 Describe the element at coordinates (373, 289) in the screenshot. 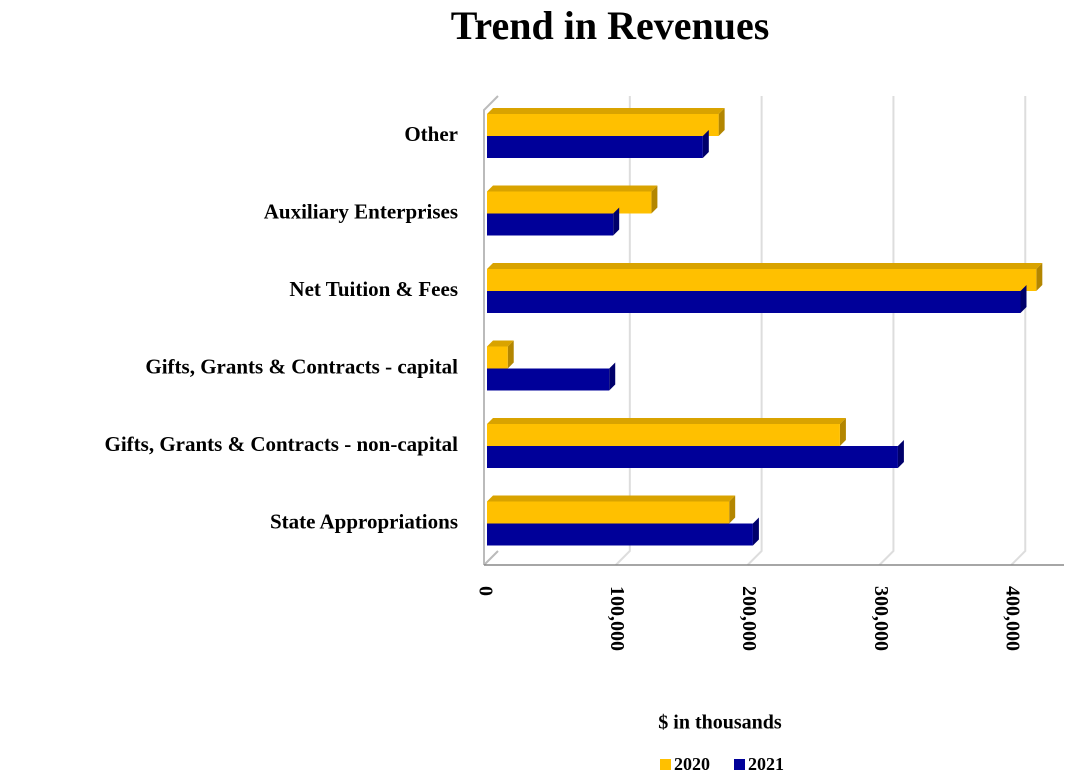

I see `y-tick-label: Net Tuition & Fees` at that location.